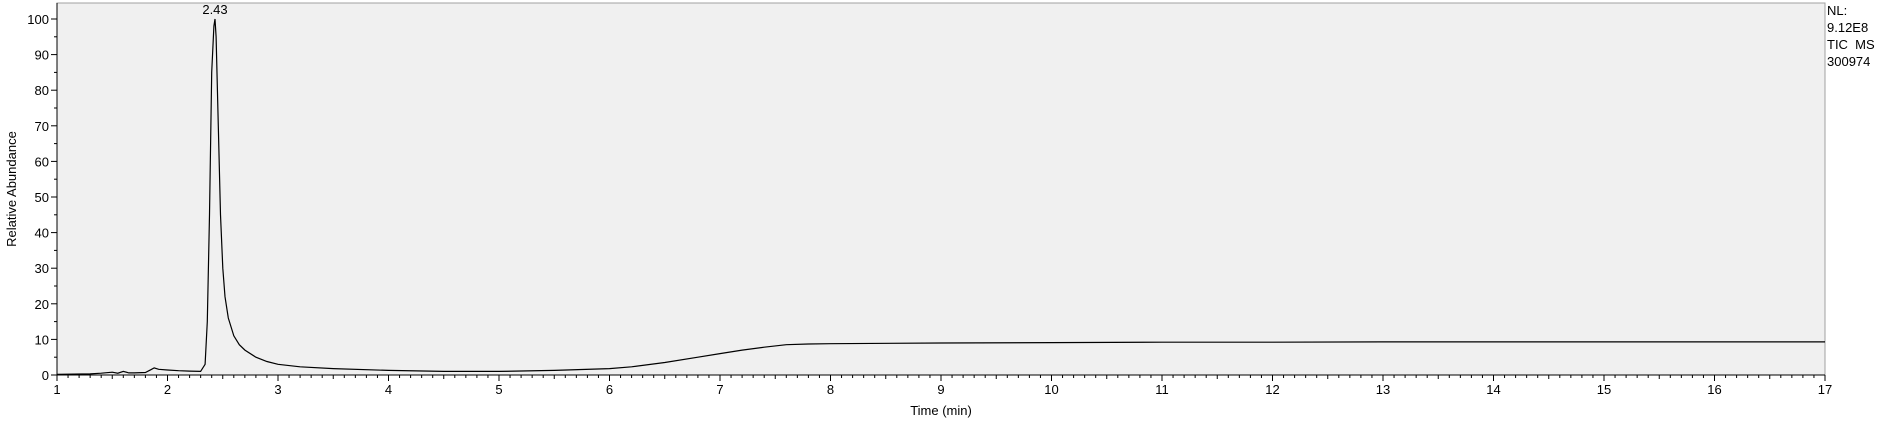 This screenshot has width=1880, height=427. What do you see at coordinates (42, 268) in the screenshot?
I see `y-tick-label: 30` at bounding box center [42, 268].